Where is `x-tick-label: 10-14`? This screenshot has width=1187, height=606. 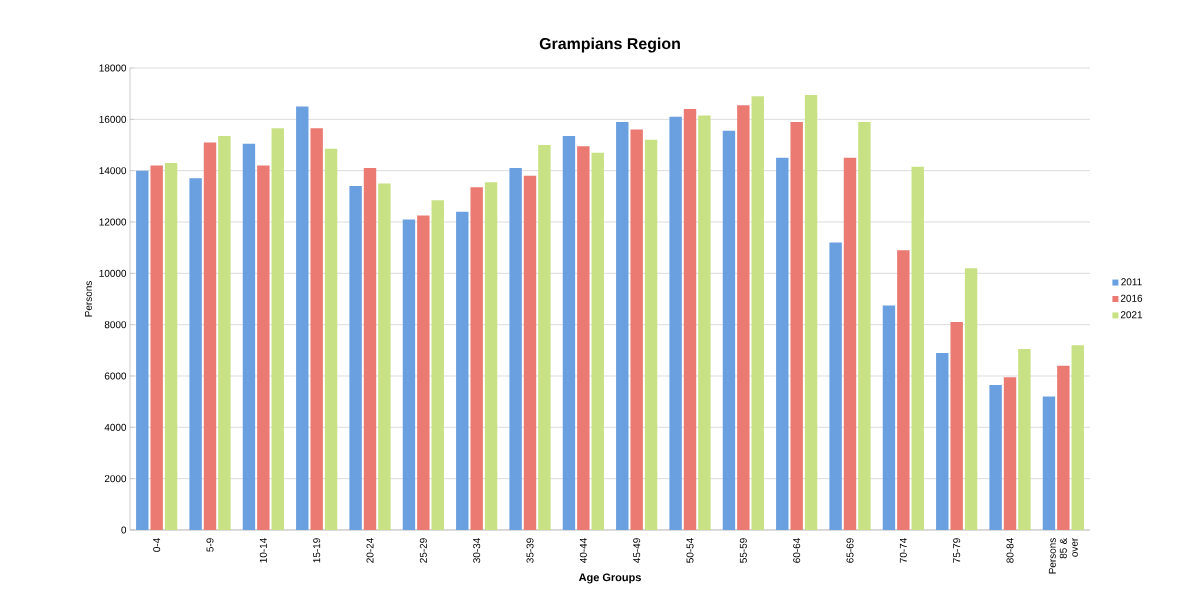
x-tick-label: 10-14 is located at coordinates (263, 550).